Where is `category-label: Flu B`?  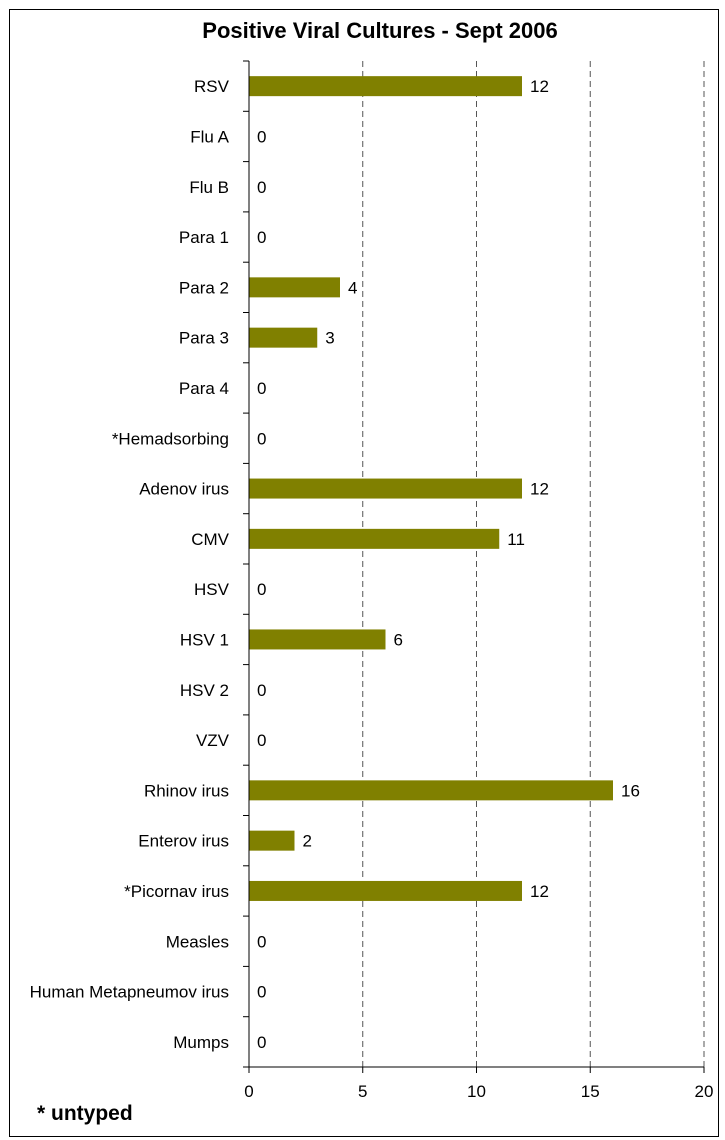 category-label: Flu B is located at coordinates (209, 187).